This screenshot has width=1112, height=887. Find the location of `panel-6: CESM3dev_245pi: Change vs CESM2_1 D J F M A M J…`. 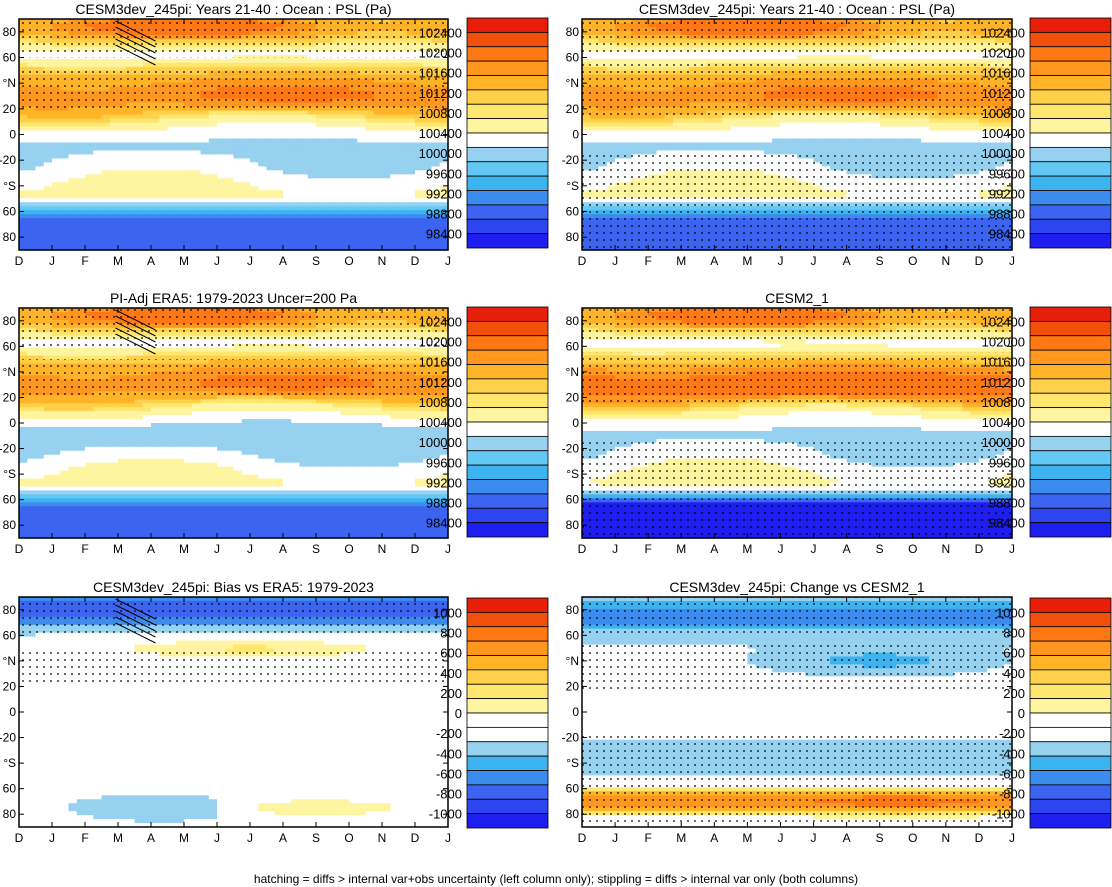

panel-6: CESM3dev_245pi: Change vs CESM2_1 D J F M A M J… is located at coordinates (837, 712).